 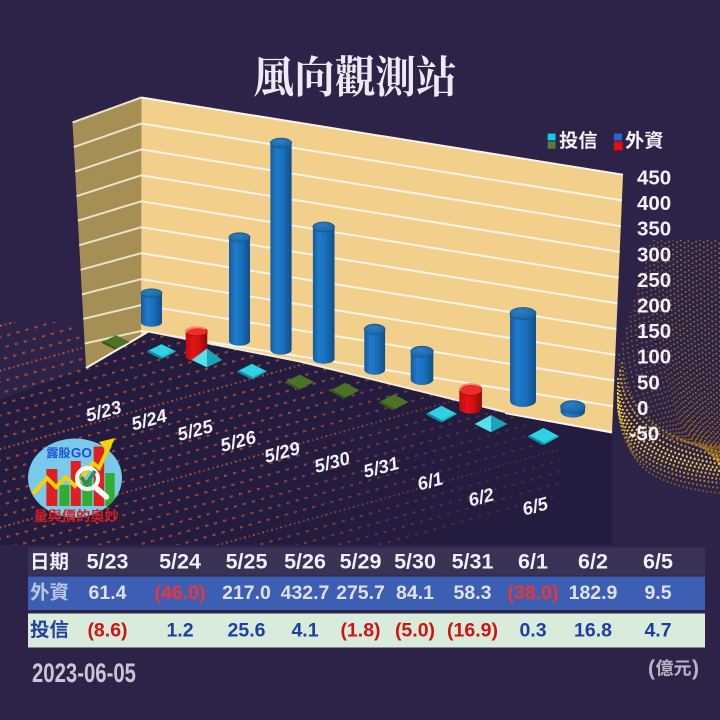 What do you see at coordinates (472, 631) in the screenshot?
I see `svg-text: (16.9)` at bounding box center [472, 631].